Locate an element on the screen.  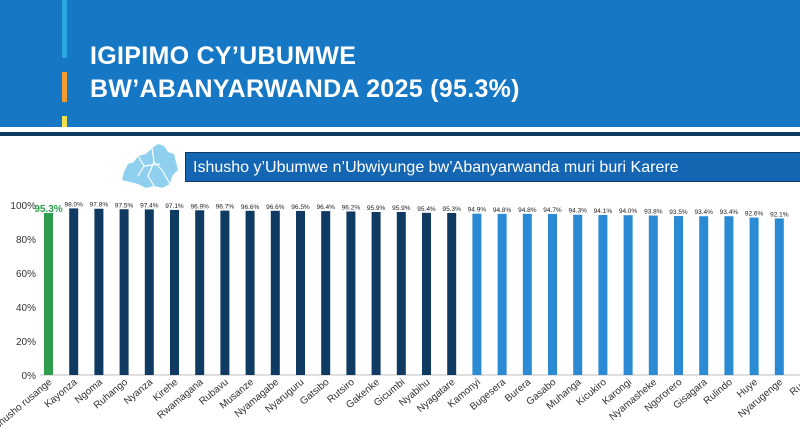
data-label: 96.9% is located at coordinates (199, 206).